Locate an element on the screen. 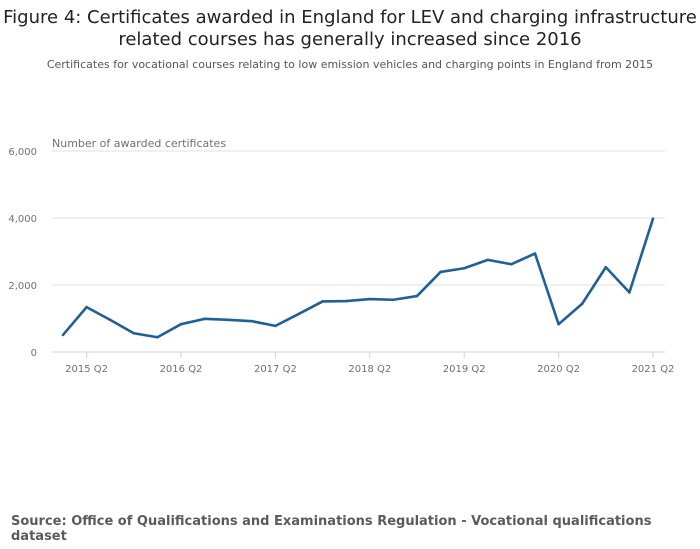 The image size is (700, 549). x-tick-label: 2018 Q2 is located at coordinates (369, 369).